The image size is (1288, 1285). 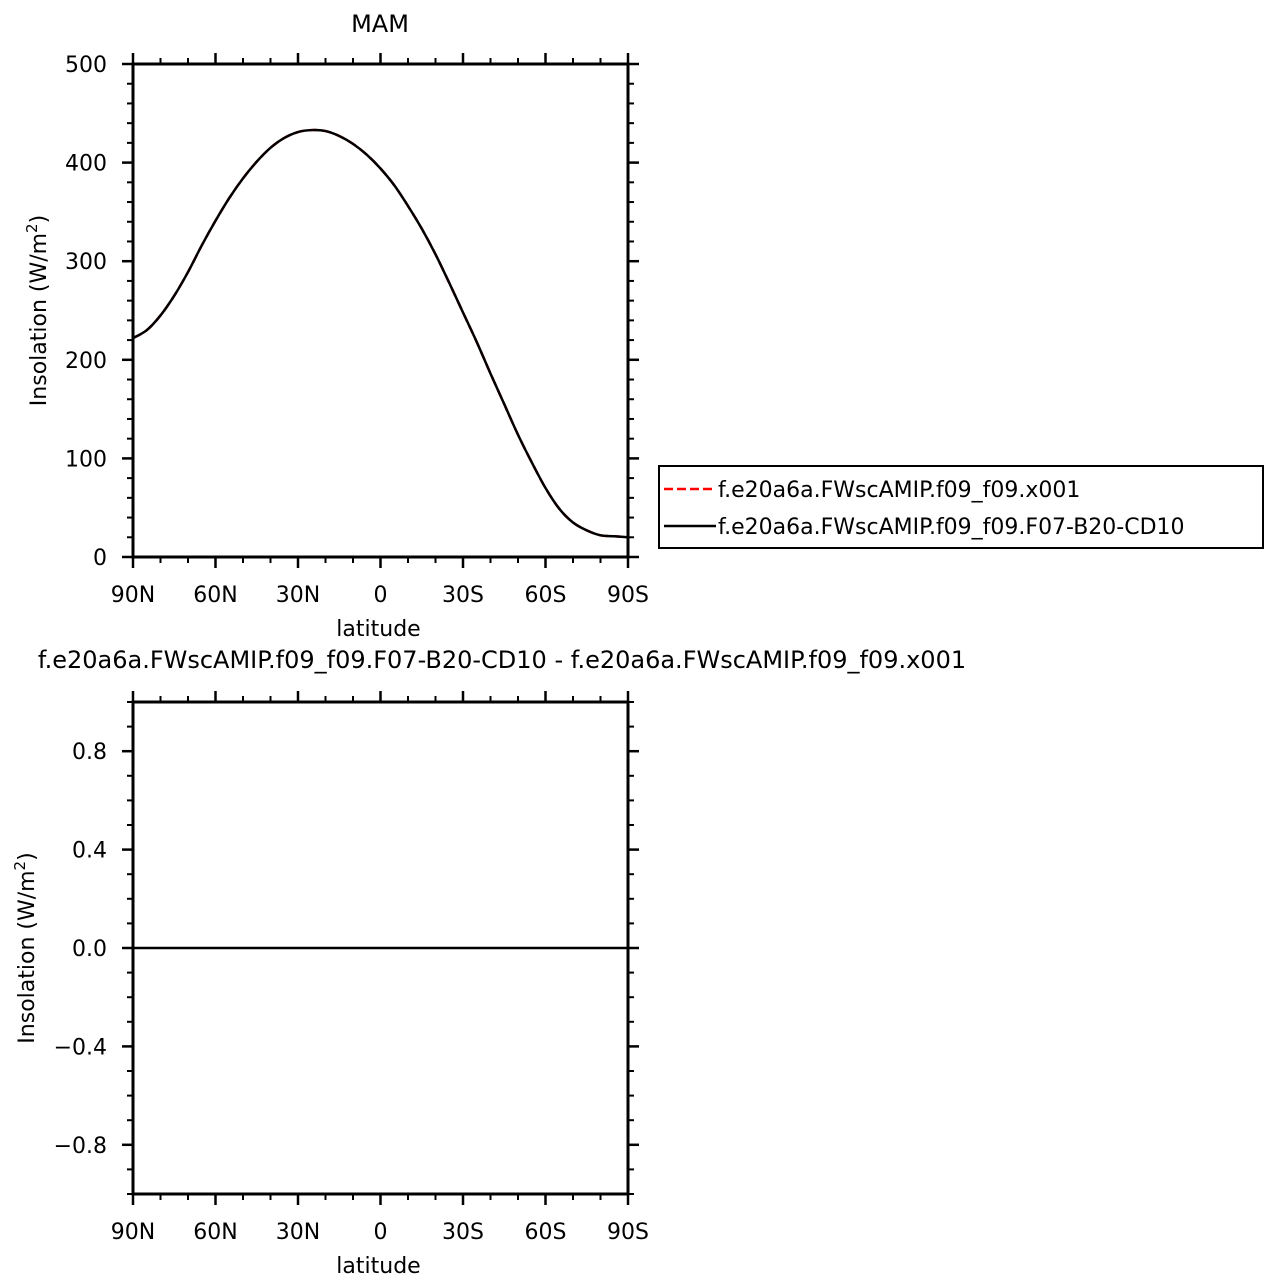 What do you see at coordinates (86, 164) in the screenshot?
I see `y-tick-label: 400` at bounding box center [86, 164].